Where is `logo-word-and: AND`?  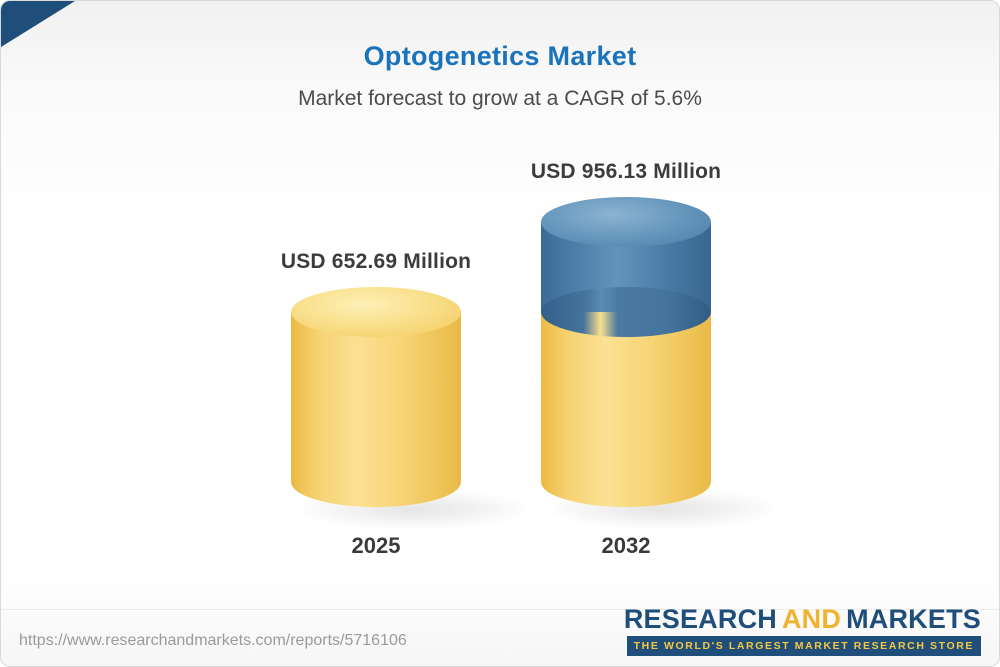
logo-word-and: AND is located at coordinates (811, 619).